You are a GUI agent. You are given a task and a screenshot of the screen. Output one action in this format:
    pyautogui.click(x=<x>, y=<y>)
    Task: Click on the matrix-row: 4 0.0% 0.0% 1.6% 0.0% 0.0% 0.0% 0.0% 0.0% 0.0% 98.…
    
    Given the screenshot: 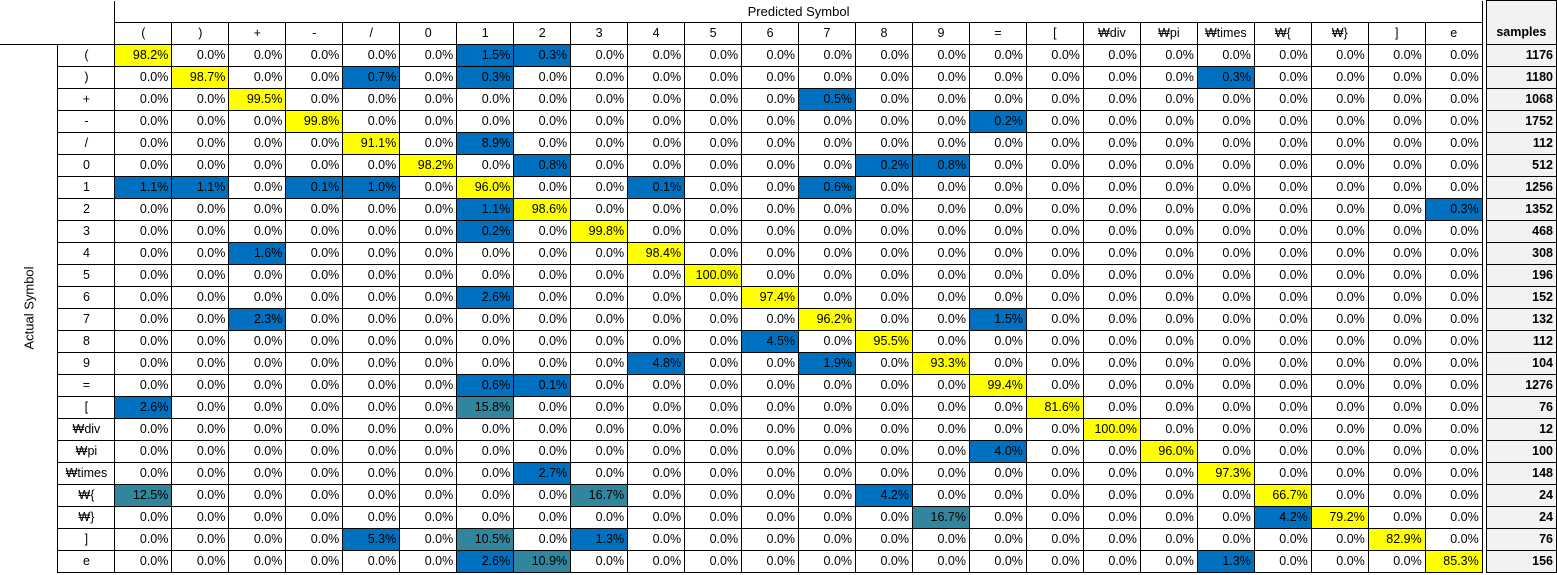 What is the action you would take?
    pyautogui.click(x=778, y=253)
    